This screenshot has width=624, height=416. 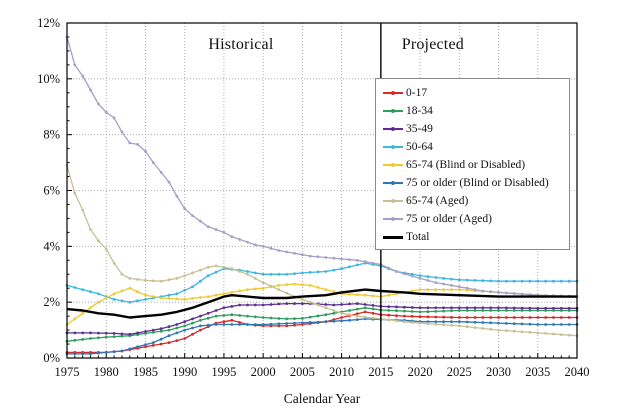 I want to click on legend-line-swatch-total, so click(x=393, y=237).